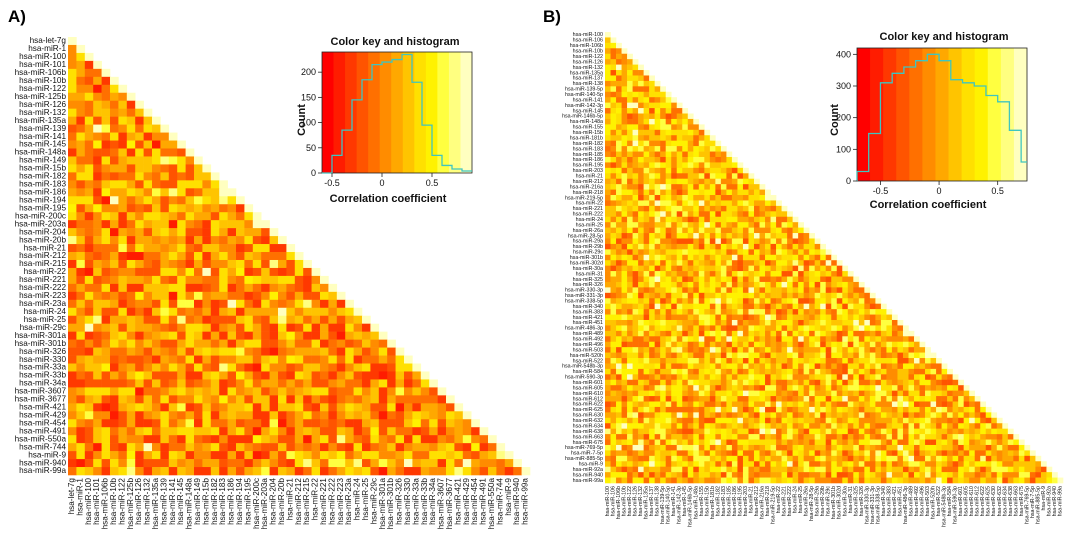 The height and width of the screenshot is (533, 1069). I want to click on column-label: hsa-miR-106b, so click(105, 504).